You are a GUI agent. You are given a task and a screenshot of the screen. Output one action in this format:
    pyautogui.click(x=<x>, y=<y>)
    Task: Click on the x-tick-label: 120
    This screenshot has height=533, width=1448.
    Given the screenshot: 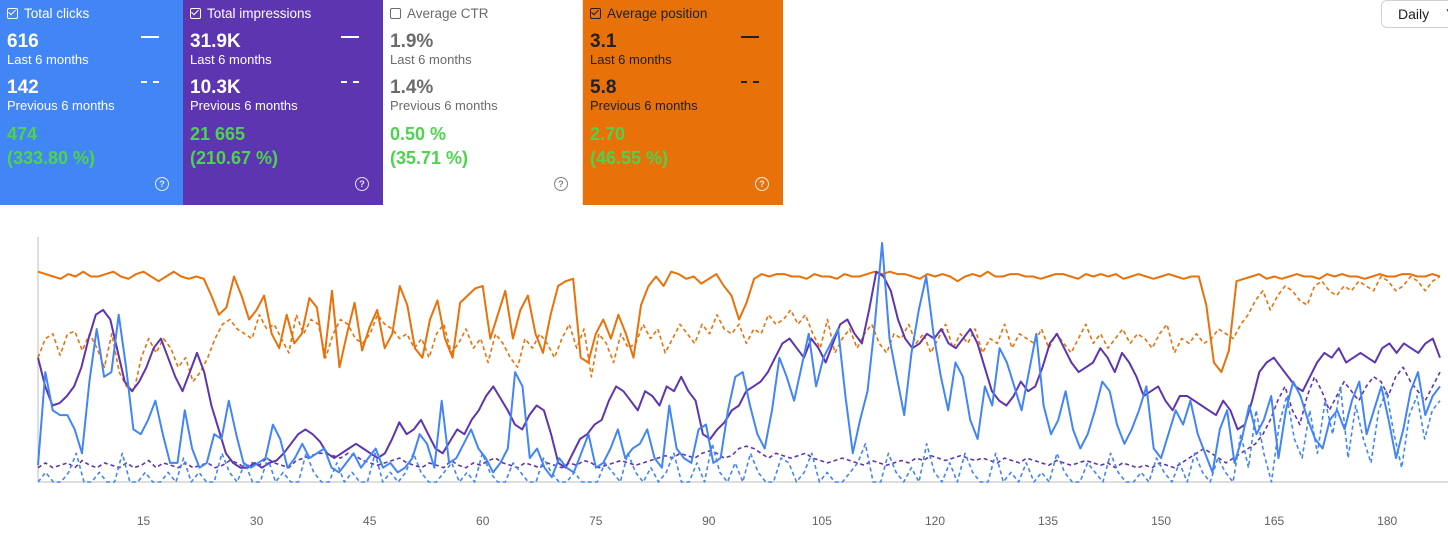 What is the action you would take?
    pyautogui.click(x=935, y=521)
    